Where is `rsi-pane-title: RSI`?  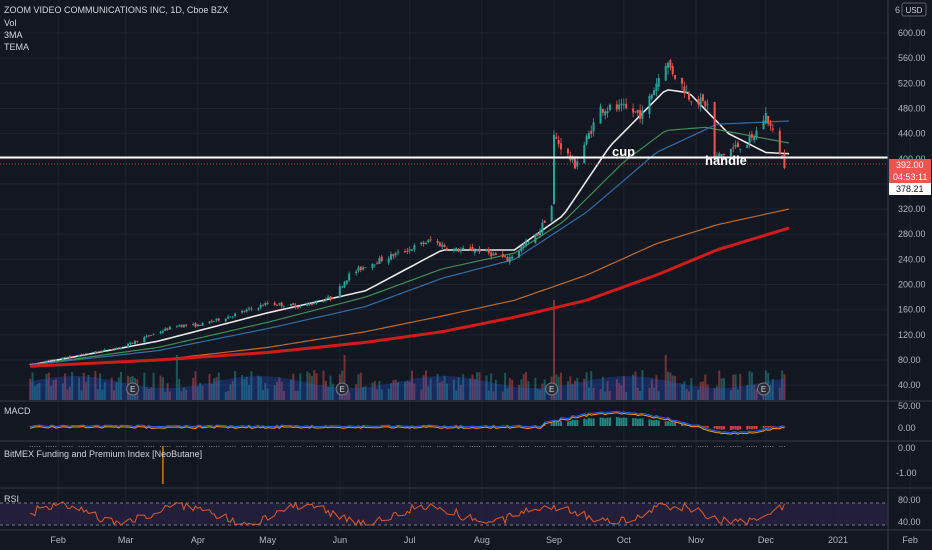 rsi-pane-title: RSI is located at coordinates (11, 499).